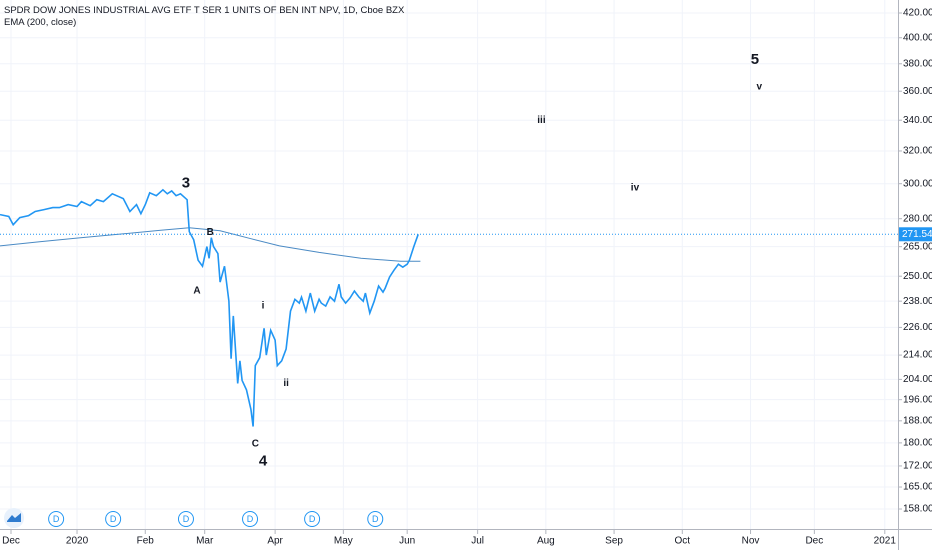  What do you see at coordinates (917, 37) in the screenshot?
I see `y-tick-label: 400.00` at bounding box center [917, 37].